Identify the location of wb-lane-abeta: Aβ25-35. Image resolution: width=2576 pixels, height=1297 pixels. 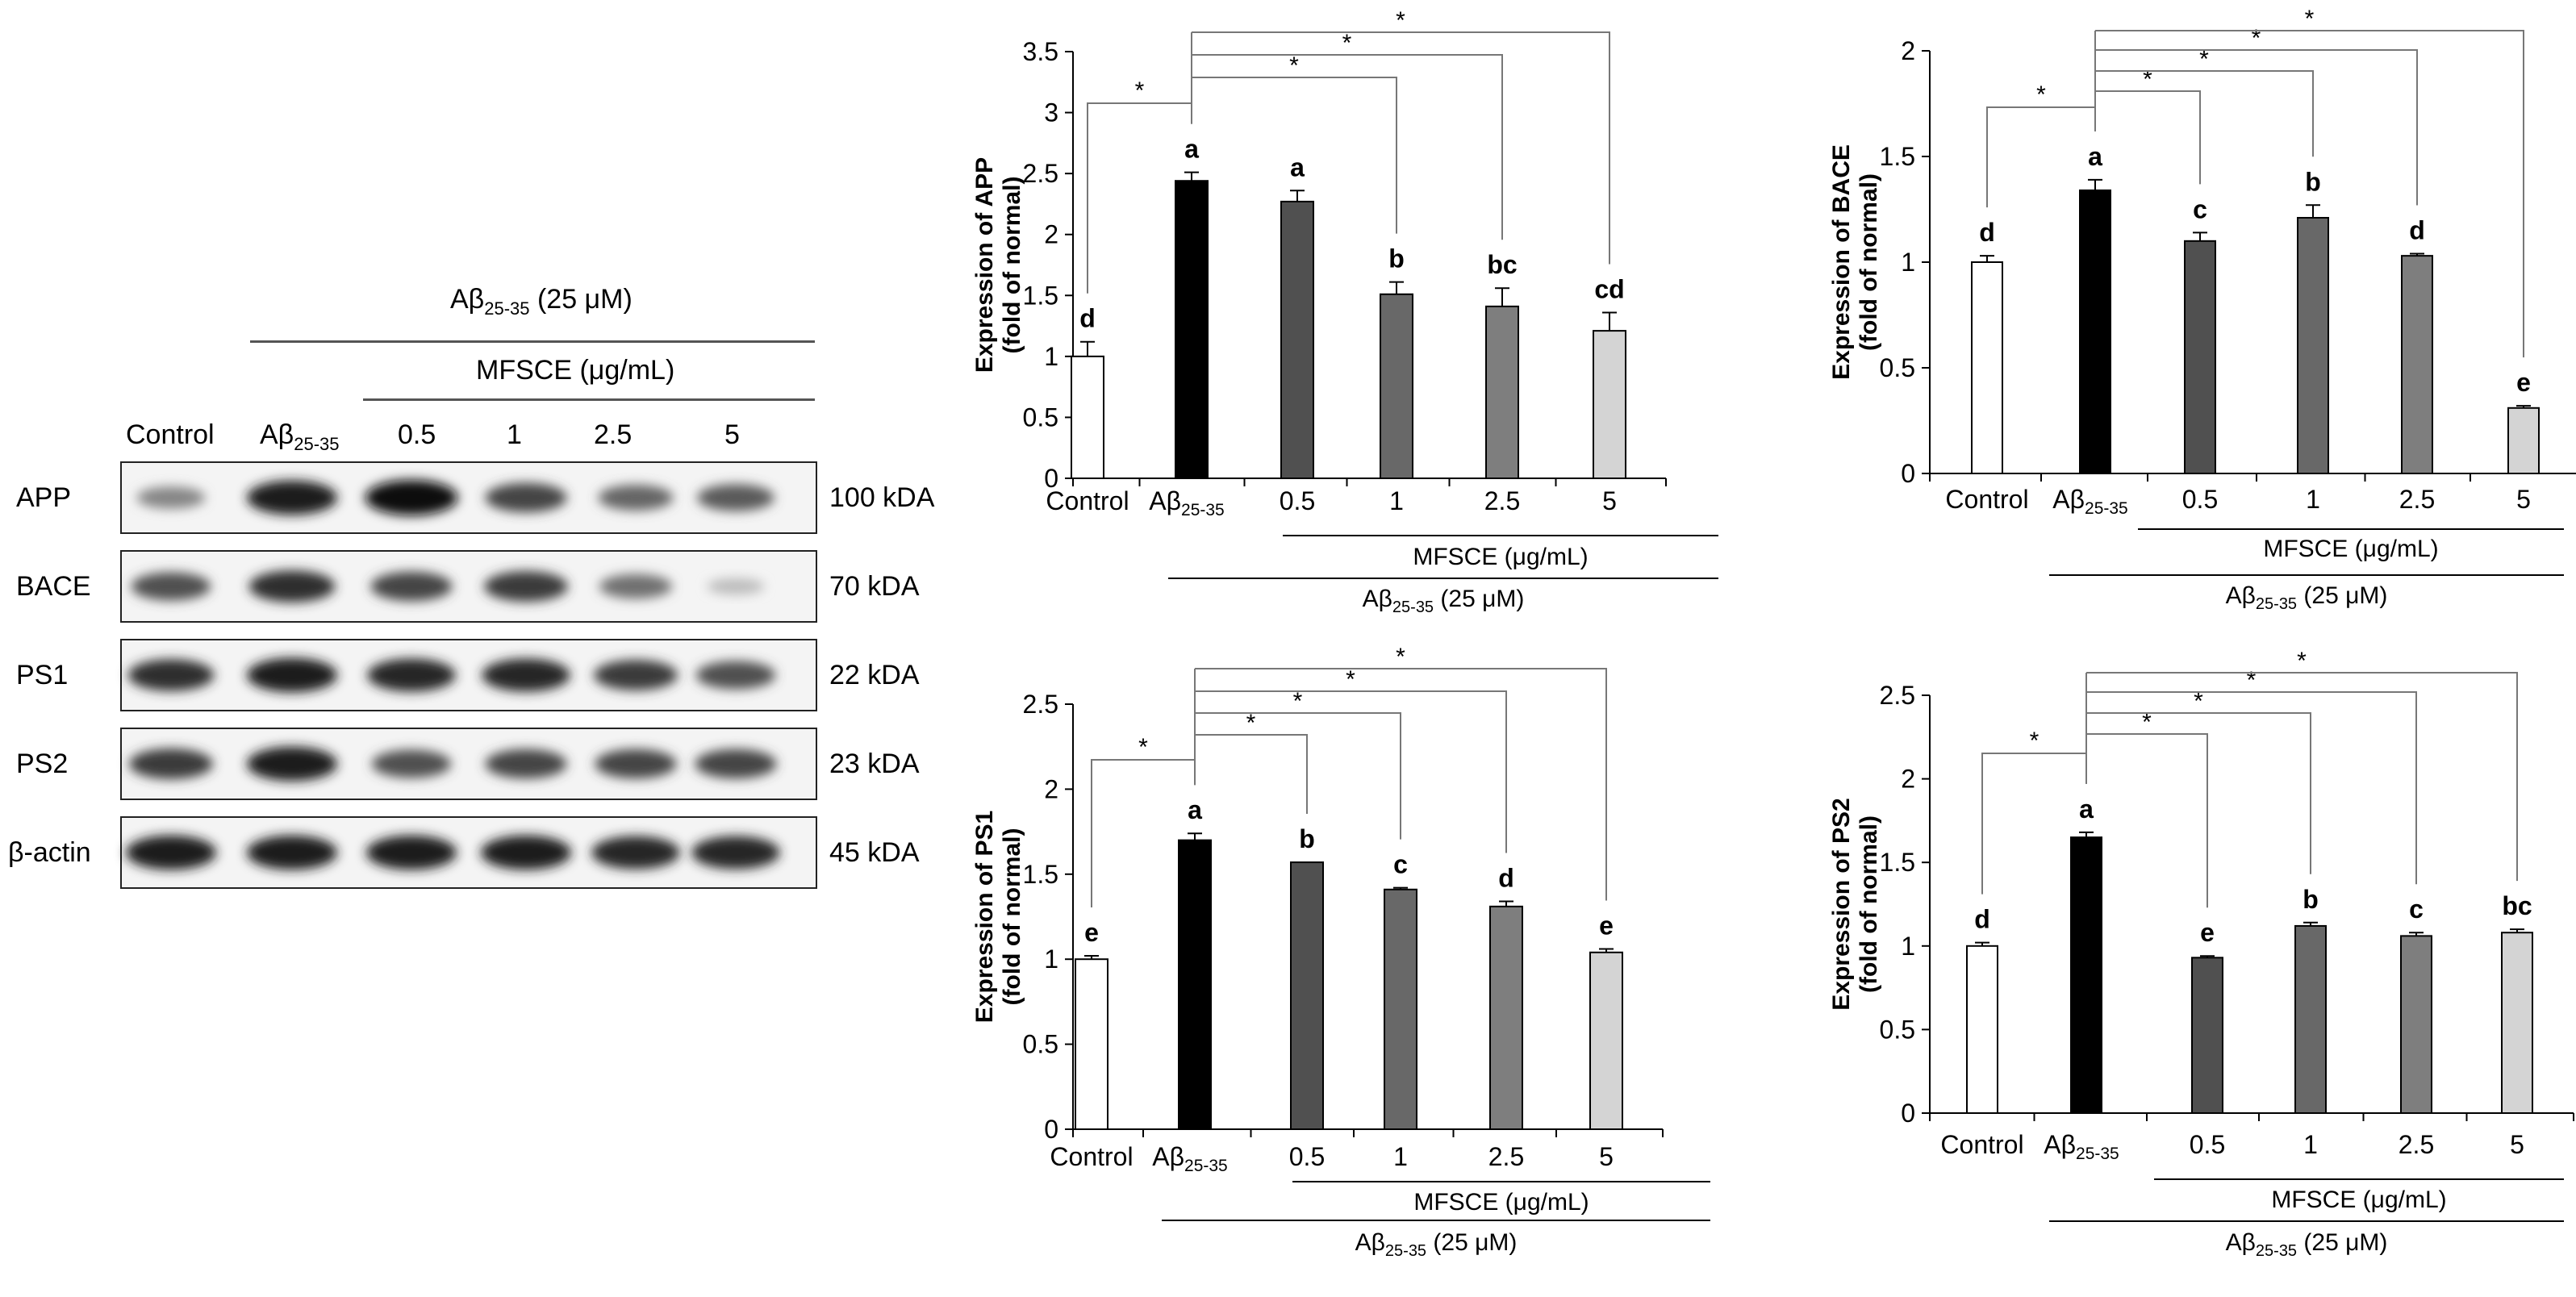
(300, 437).